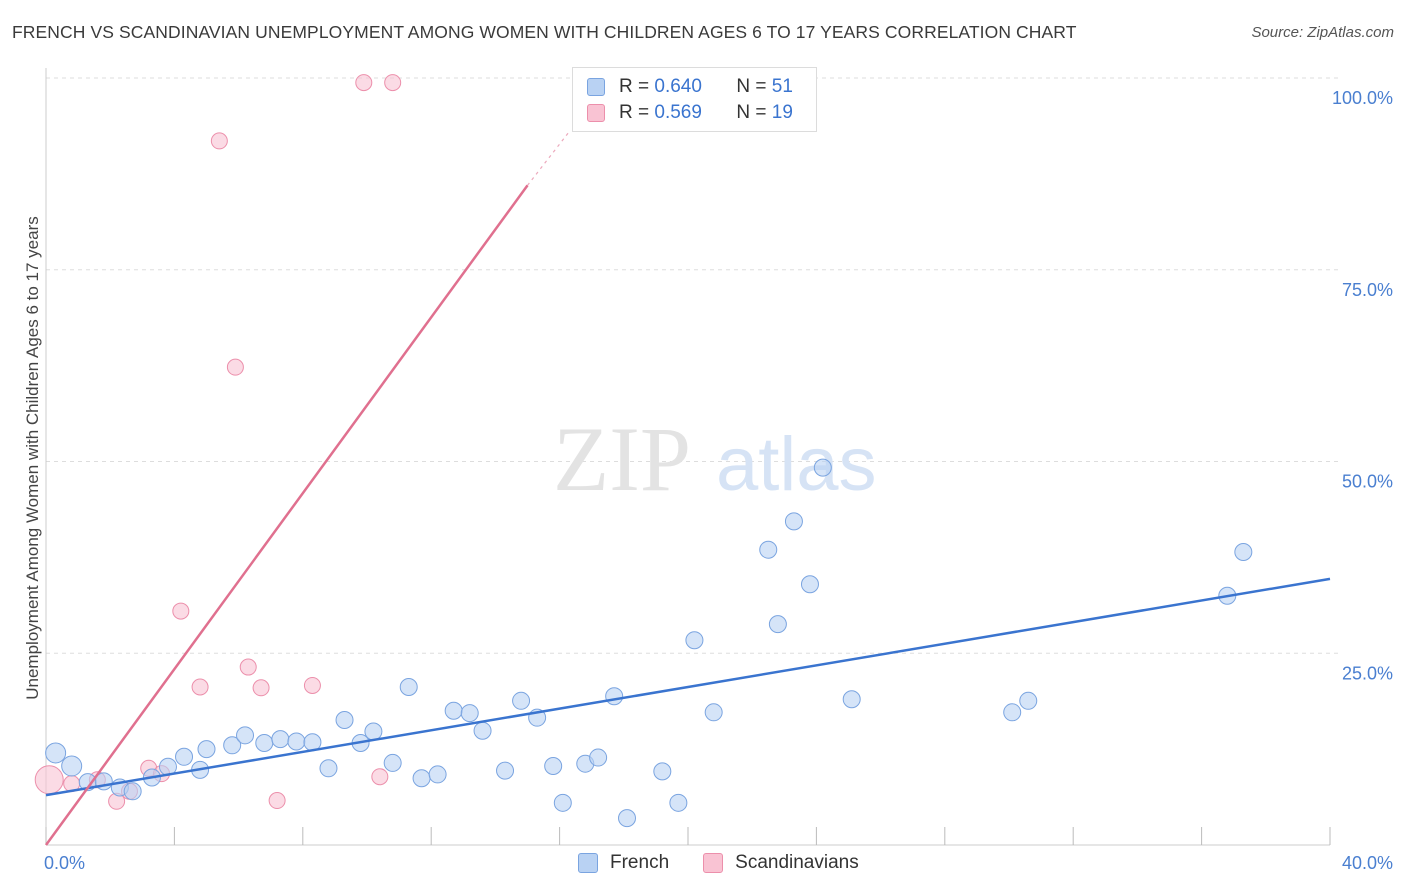  I want to click on french-r-value: 0.640, so click(678, 86).